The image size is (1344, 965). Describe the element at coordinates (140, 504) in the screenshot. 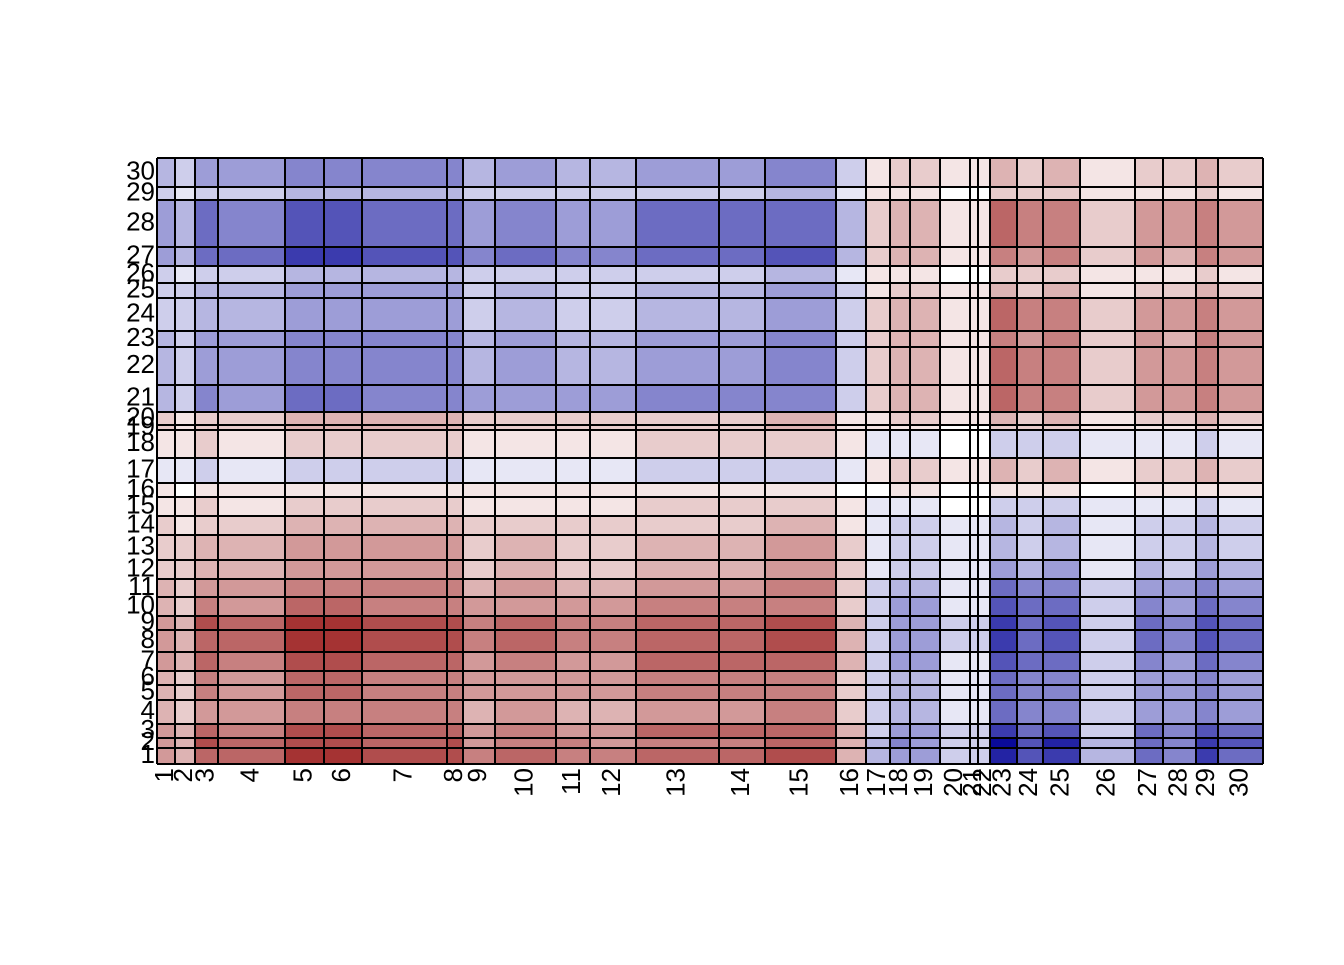

I see `y-tick-label: 15` at that location.